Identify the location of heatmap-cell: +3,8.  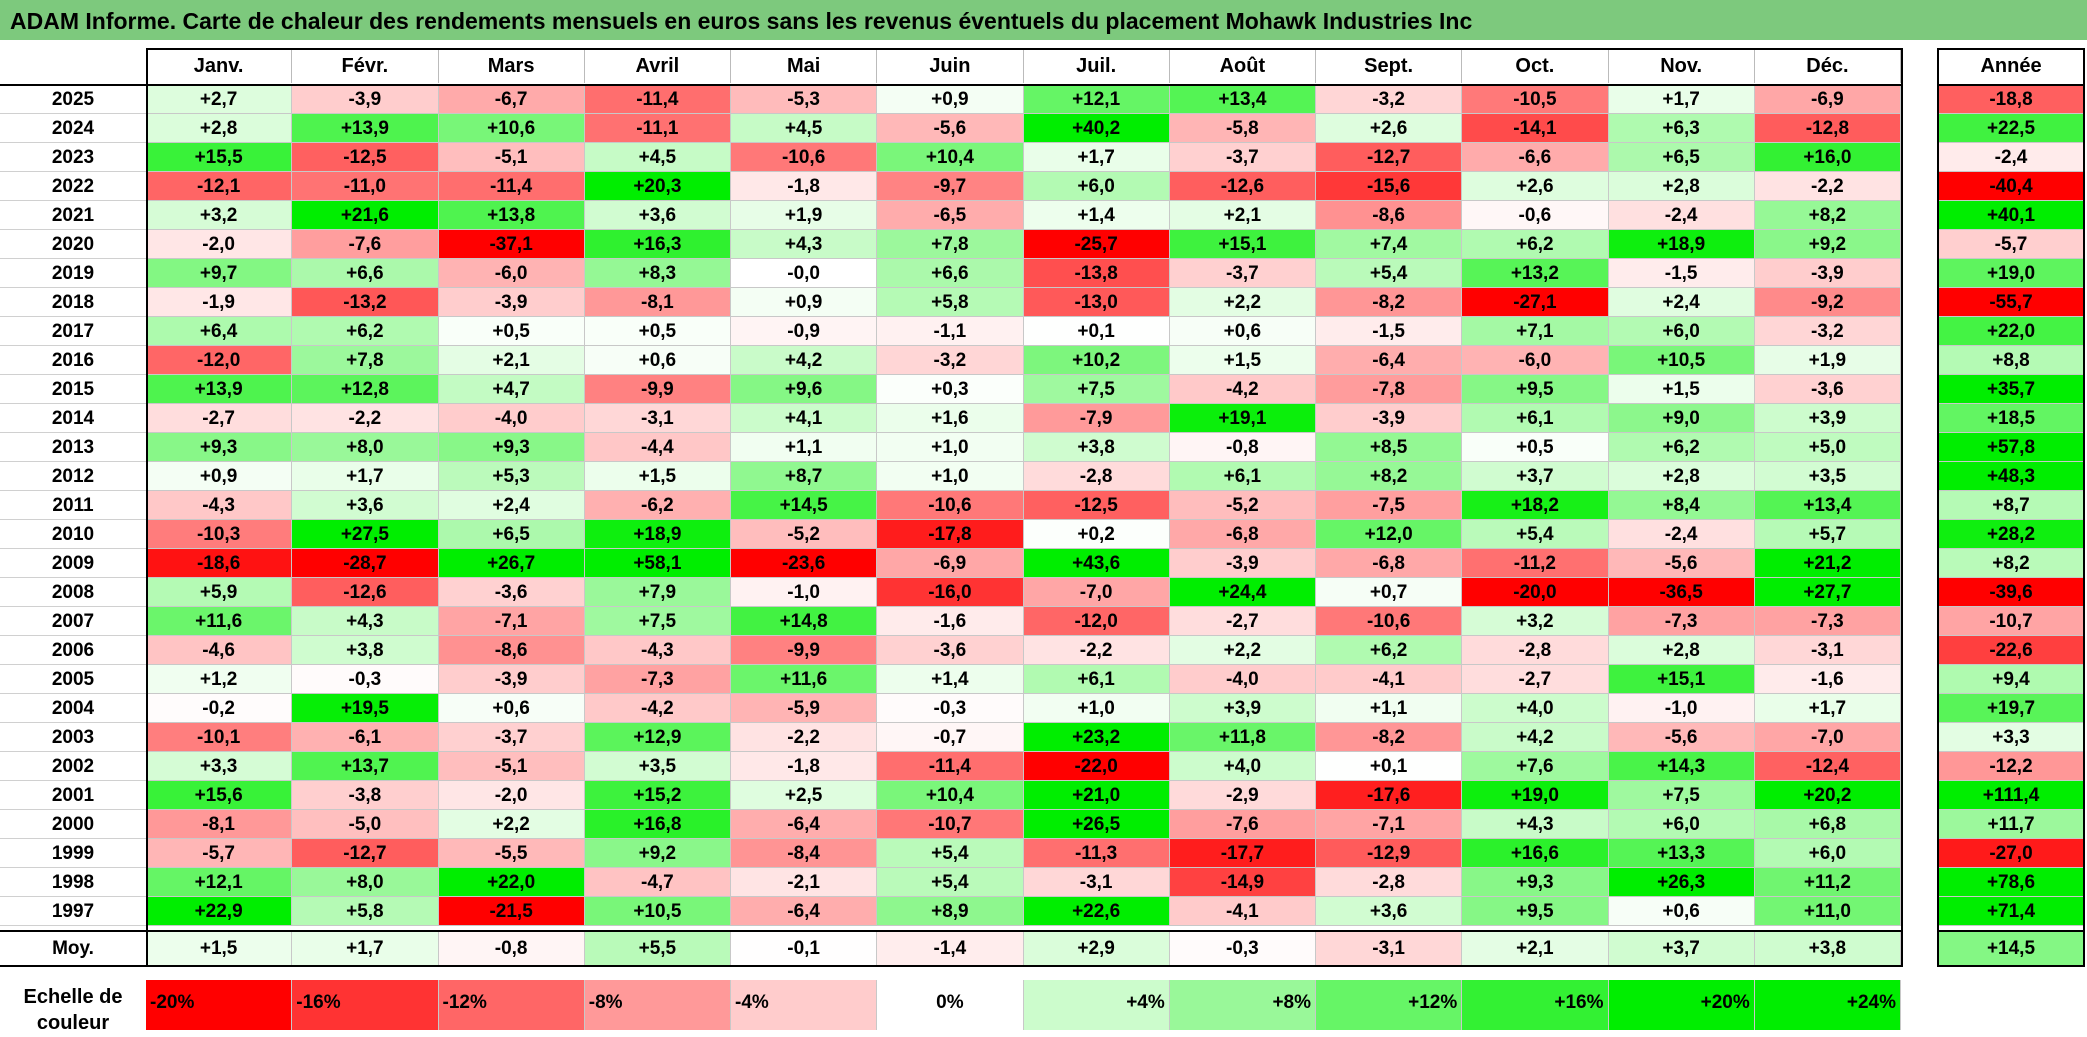
(365, 650).